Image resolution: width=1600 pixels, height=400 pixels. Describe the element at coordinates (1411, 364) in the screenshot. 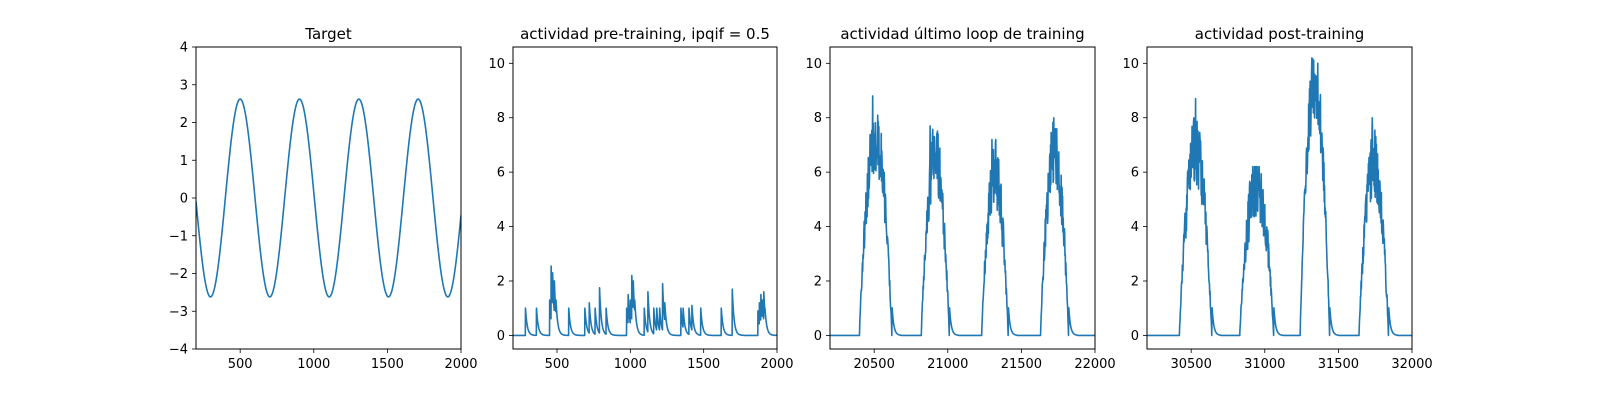

I see `x-tick-label: 32000` at that location.